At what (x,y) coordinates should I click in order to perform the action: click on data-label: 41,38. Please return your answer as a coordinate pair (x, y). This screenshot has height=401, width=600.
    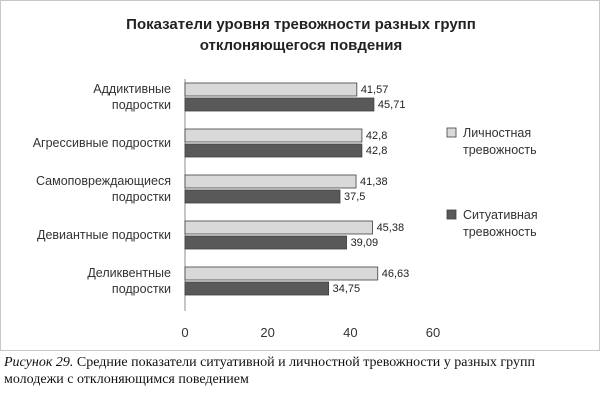
    Looking at the image, I should click on (374, 182).